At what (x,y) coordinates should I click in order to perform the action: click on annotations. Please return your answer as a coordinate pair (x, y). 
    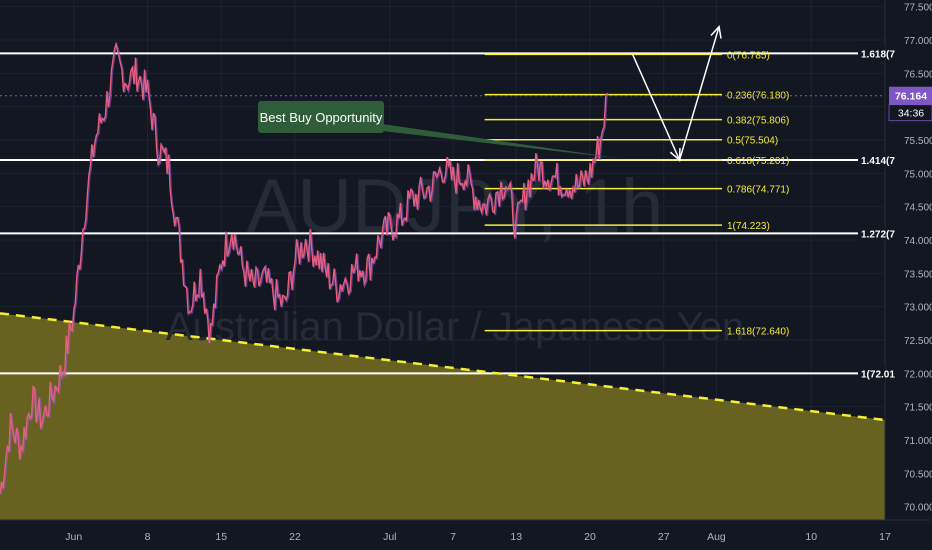
    Looking at the image, I should click on (676, 94).